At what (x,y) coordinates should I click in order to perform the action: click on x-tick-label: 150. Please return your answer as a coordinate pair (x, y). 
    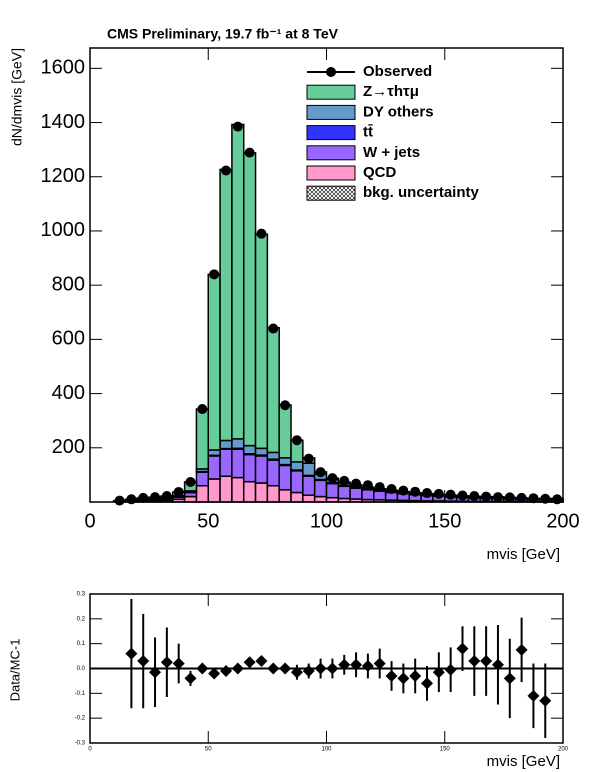
    Looking at the image, I should click on (444, 521).